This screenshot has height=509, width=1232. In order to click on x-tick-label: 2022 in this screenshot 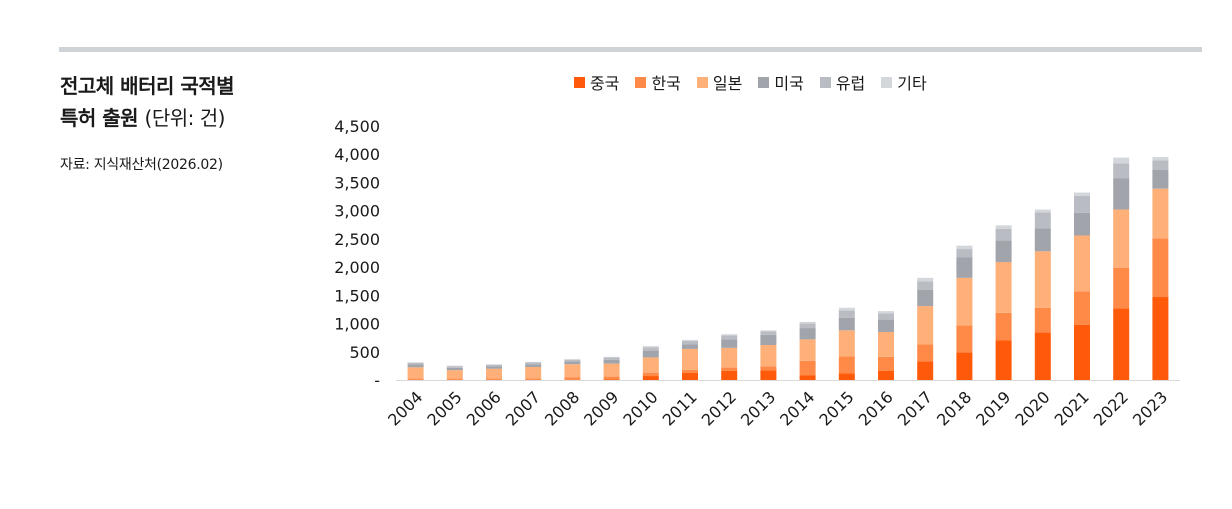, I will do `click(1111, 408)`.